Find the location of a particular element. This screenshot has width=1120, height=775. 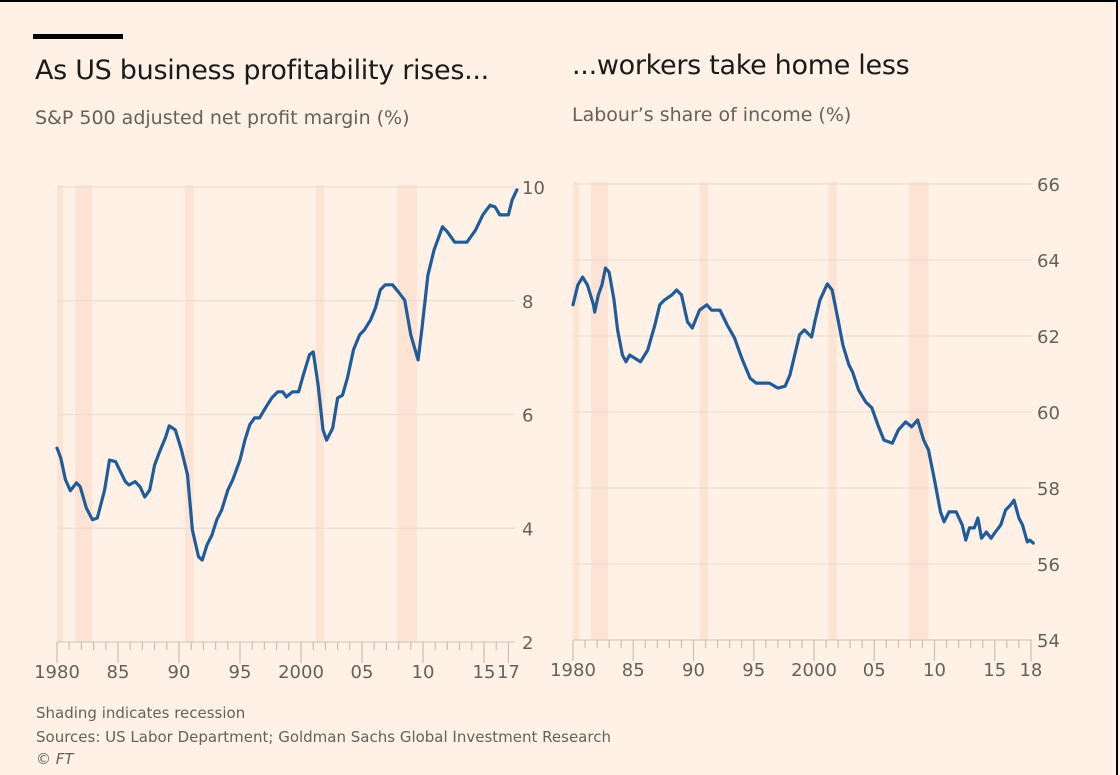

copyright: © FT is located at coordinates (55, 759).